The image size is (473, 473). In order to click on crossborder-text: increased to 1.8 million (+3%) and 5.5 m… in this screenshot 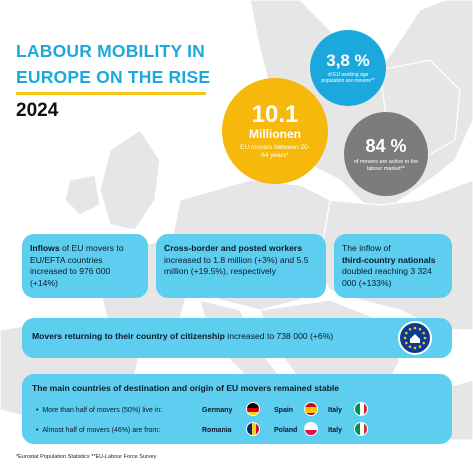, I will do `click(236, 265)`.